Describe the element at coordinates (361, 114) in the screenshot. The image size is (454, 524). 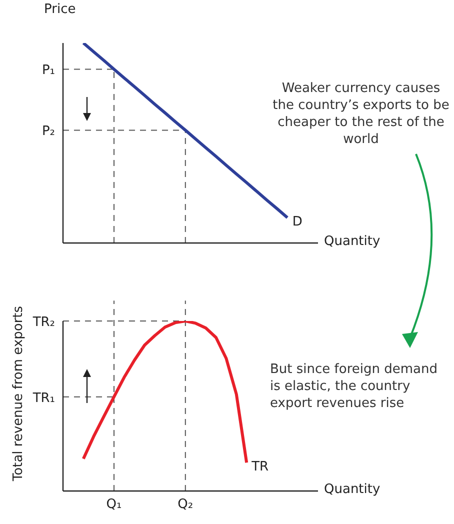
I see `annotation: Weaker currency causes the country’s exports to be cheaper to the rest of the world` at that location.